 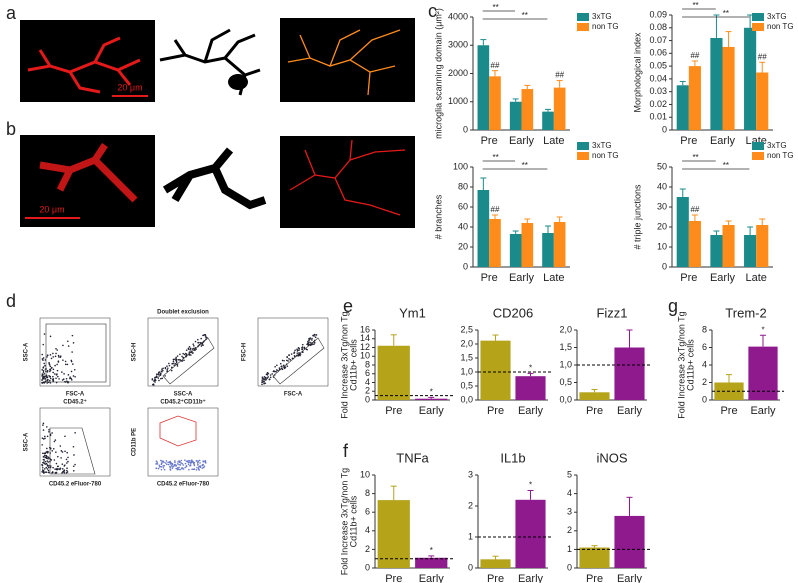 I want to click on panel-label: e, so click(x=348, y=306).